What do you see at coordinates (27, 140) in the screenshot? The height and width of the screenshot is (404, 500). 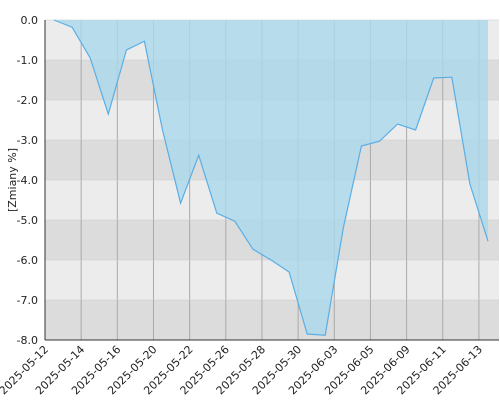 I see `y-tick-label: -3.0` at bounding box center [27, 140].